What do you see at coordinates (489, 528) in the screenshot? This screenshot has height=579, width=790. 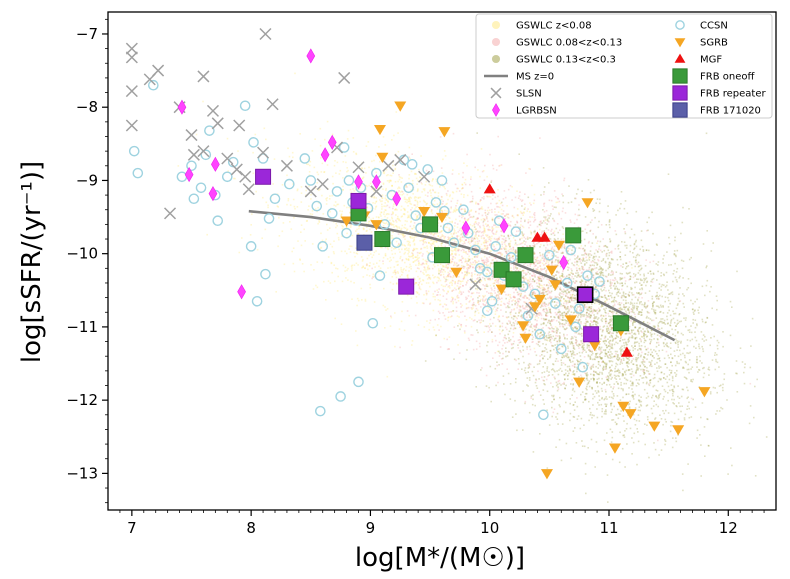 I see `x-tick-label: 10` at bounding box center [489, 528].